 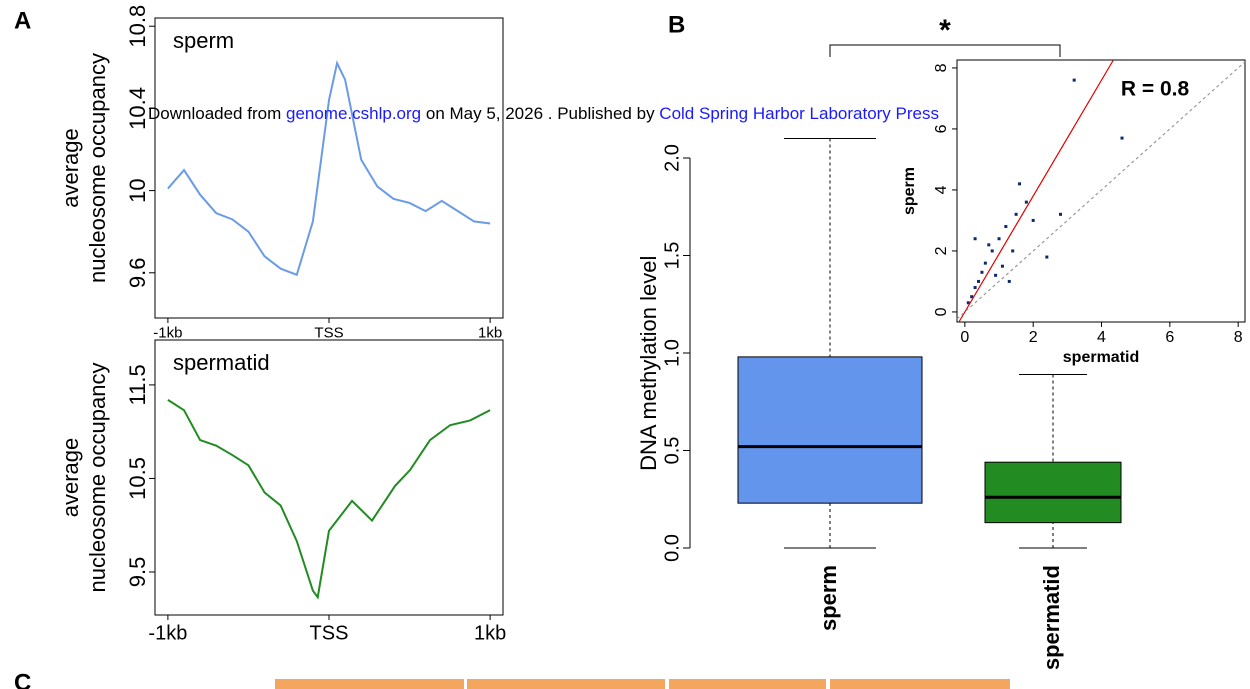 I want to click on y-tick-label: 2.0, so click(x=672, y=158).